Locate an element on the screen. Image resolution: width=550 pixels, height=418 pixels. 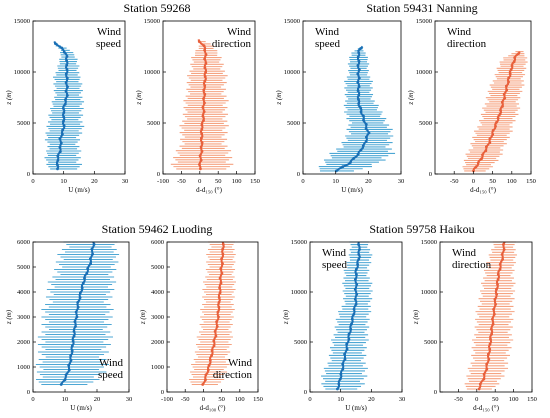
station-title-59431-nanning: Station 59431 Nanning is located at coordinates (422, 8).